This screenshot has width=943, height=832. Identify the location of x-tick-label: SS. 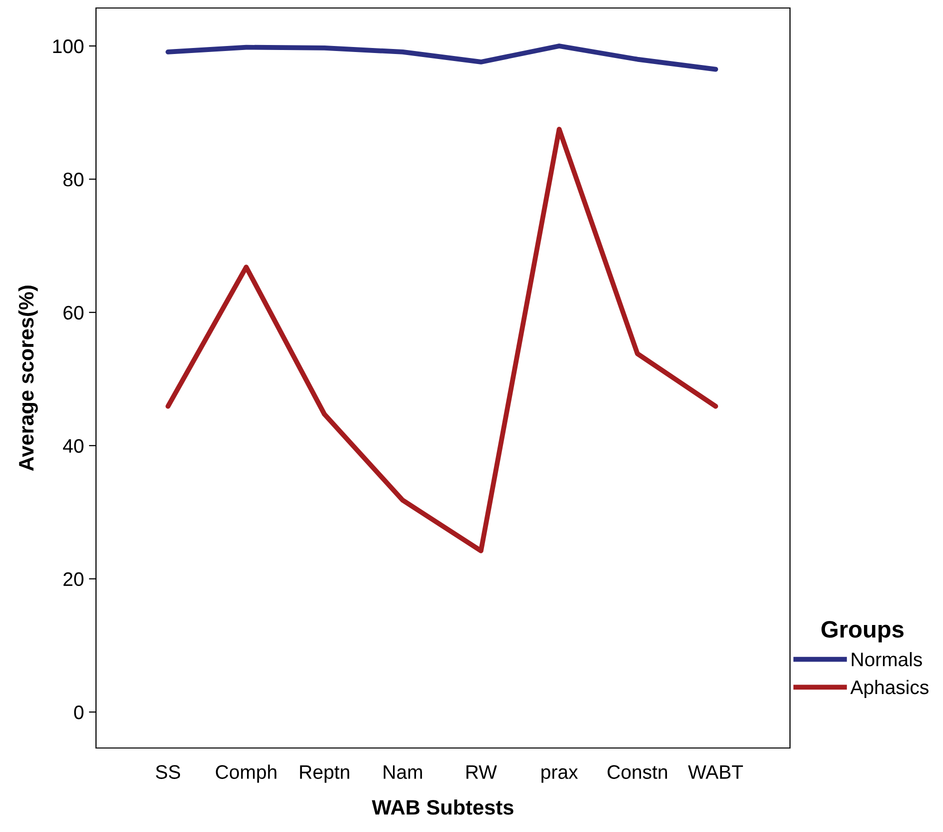
(168, 772).